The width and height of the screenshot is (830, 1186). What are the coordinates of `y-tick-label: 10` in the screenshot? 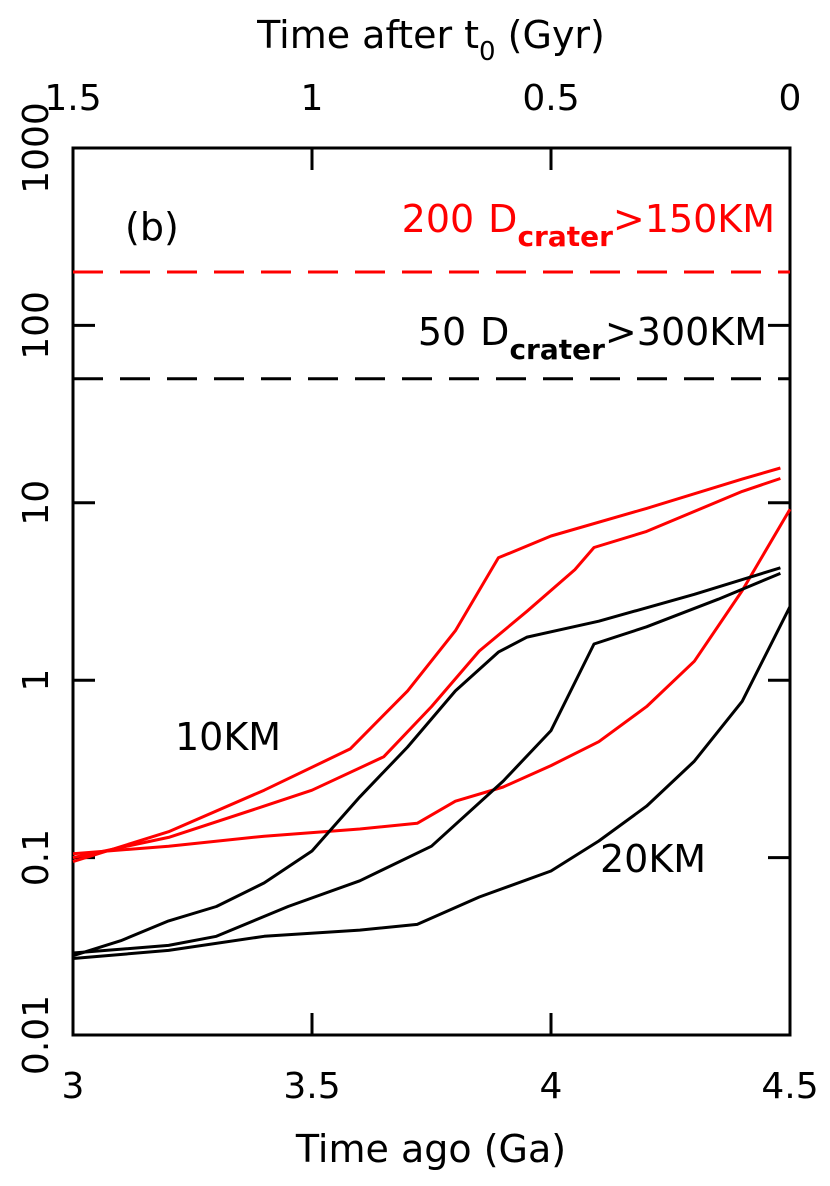 It's located at (36, 503).